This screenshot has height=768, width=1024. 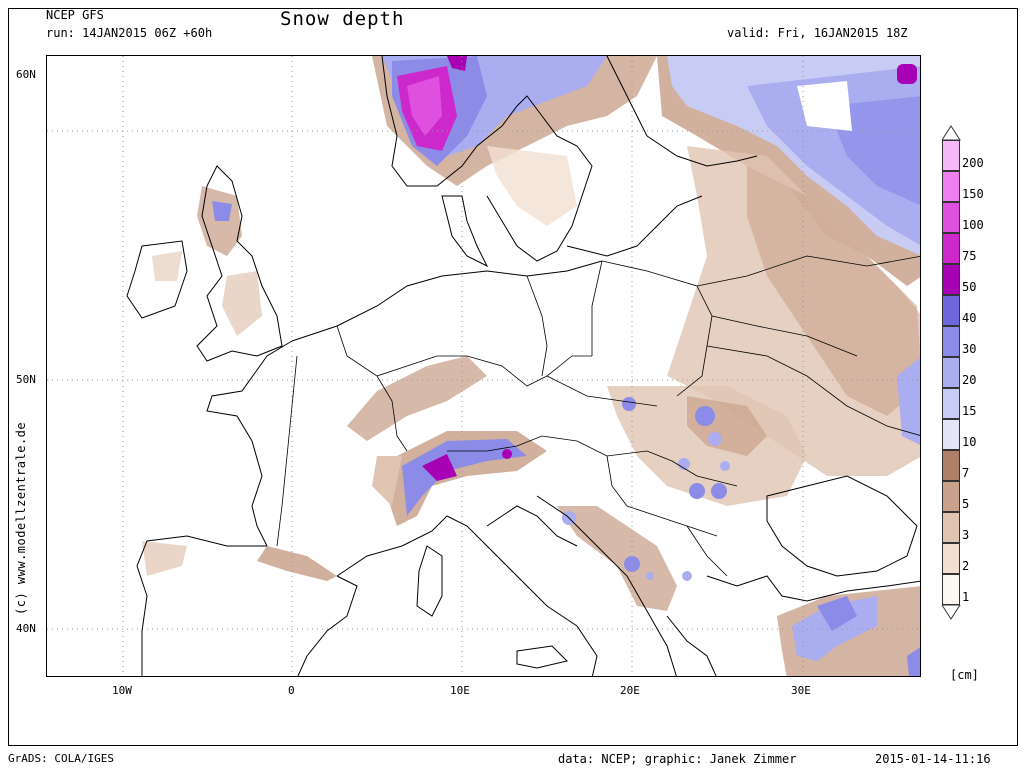 I want to click on lat-label-40n: 40N, so click(x=26, y=628).